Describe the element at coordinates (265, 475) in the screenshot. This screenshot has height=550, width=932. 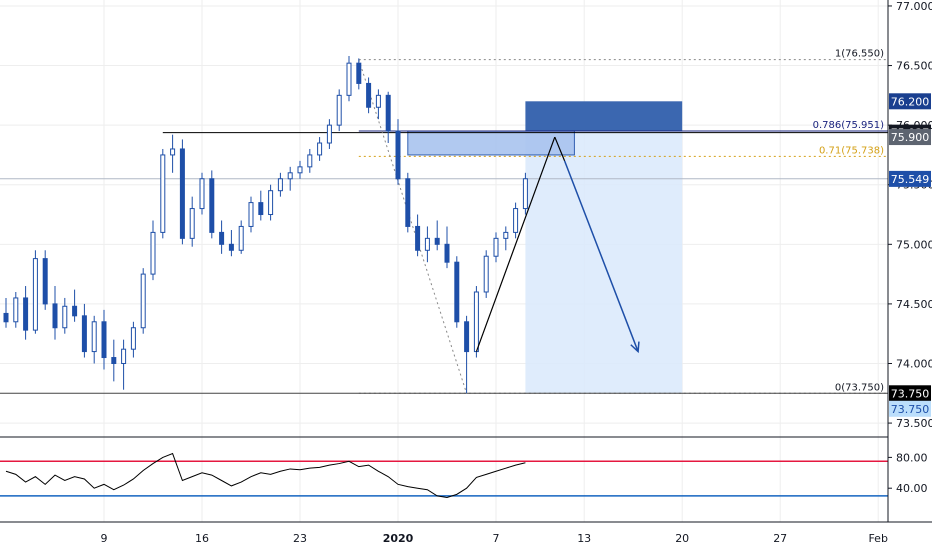
I see `rsi-line` at that location.